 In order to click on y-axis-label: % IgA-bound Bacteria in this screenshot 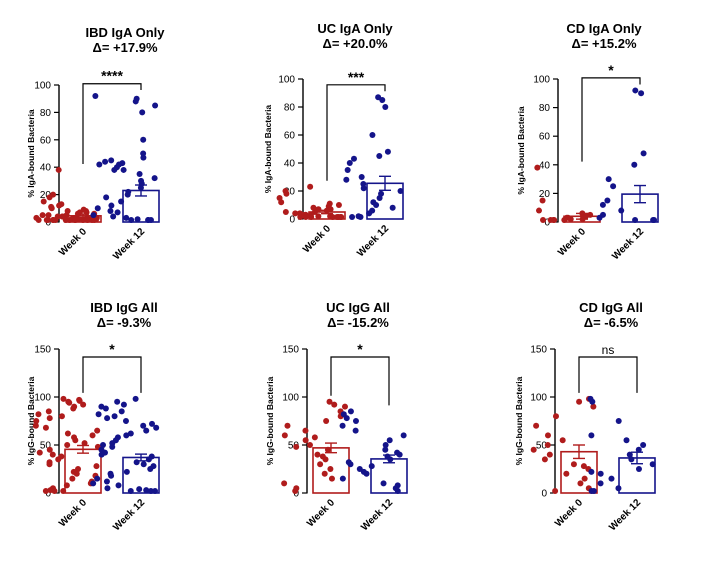, I will do `click(31, 153)`.